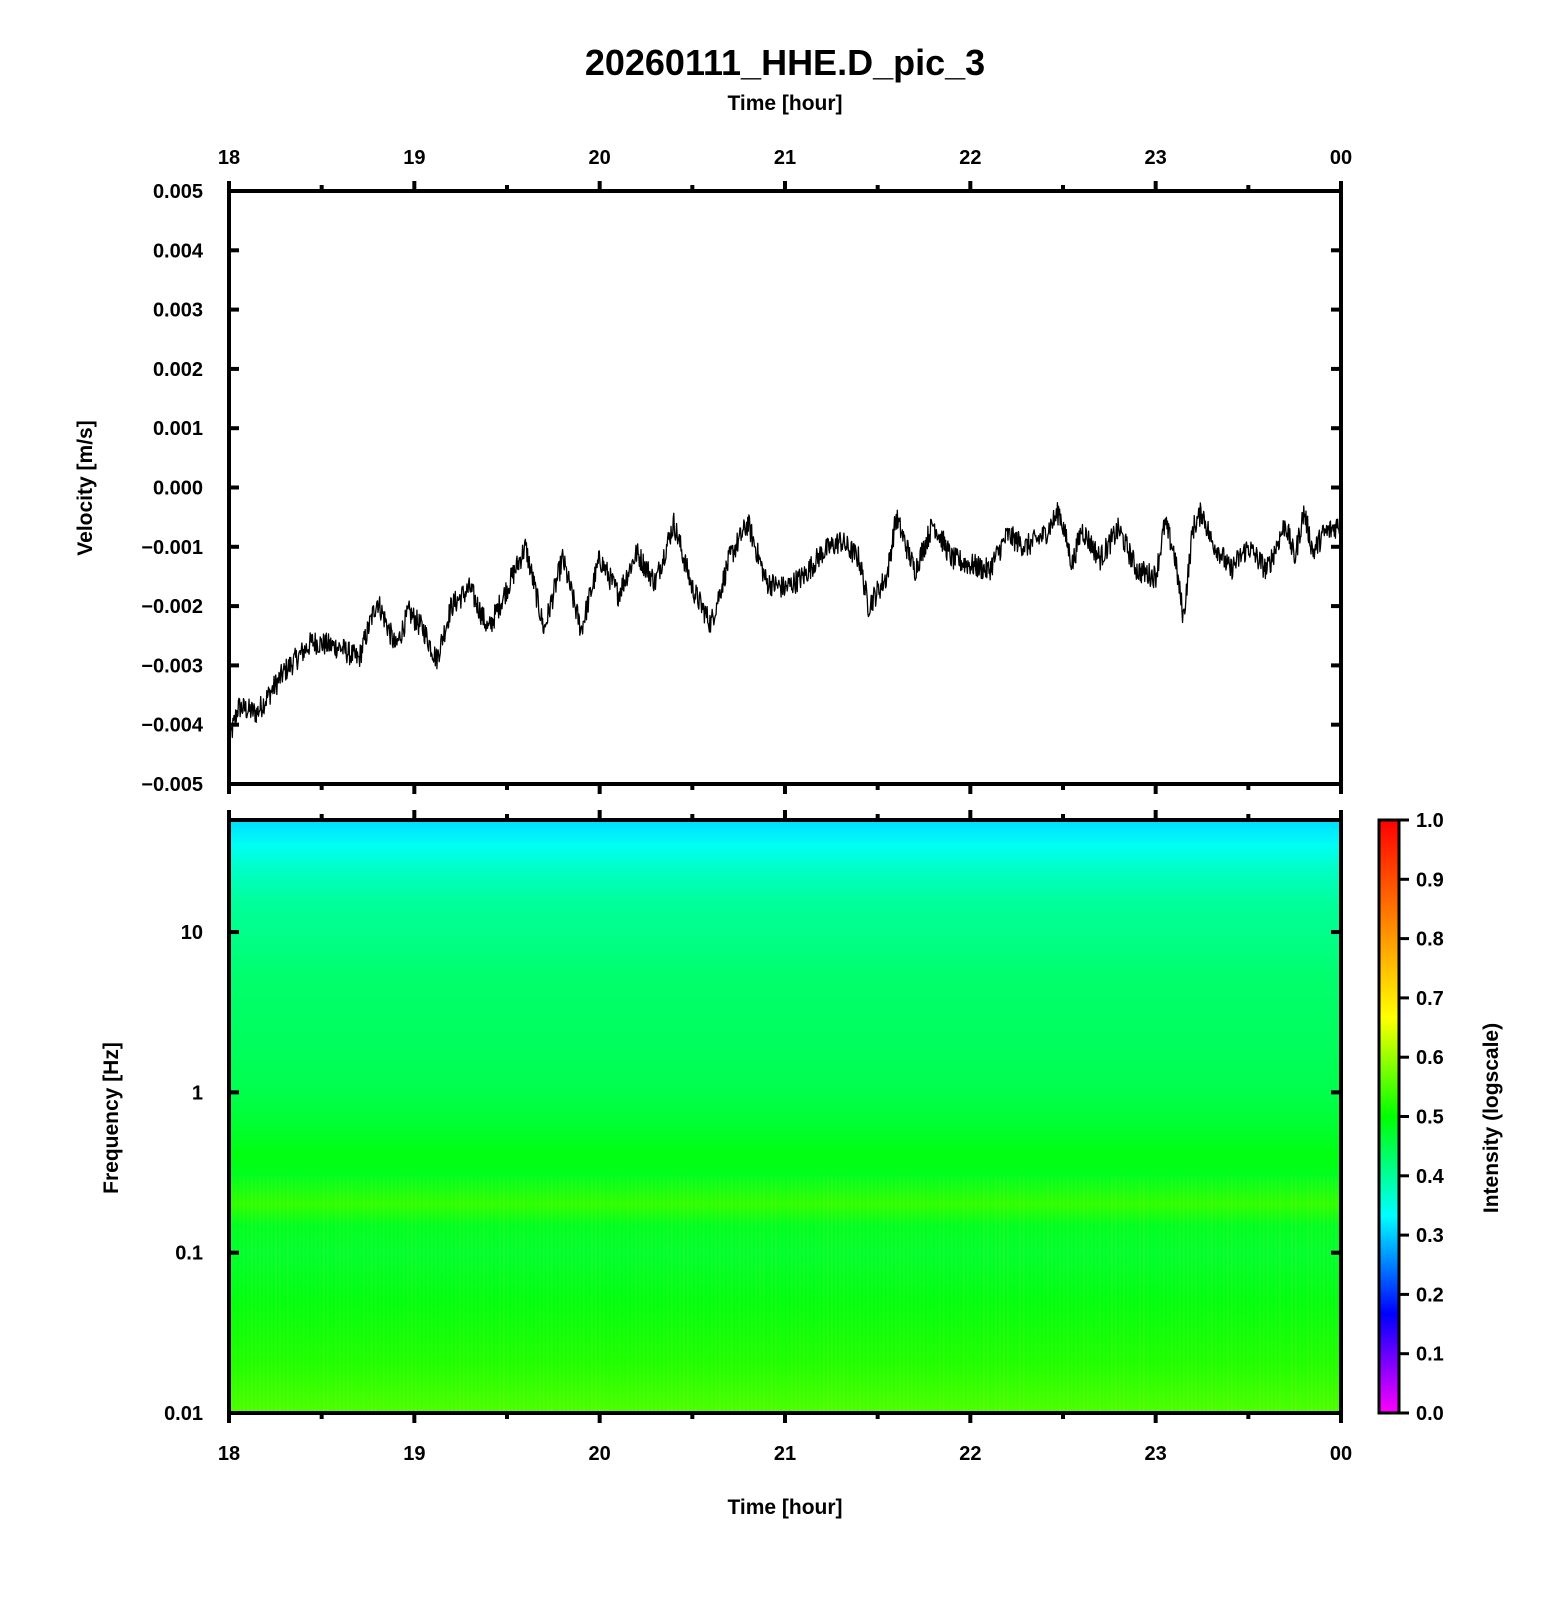 Image resolution: width=1556 pixels, height=1600 pixels. I want to click on velocity-y-axis-label: Velocity [m/s], so click(85, 487).